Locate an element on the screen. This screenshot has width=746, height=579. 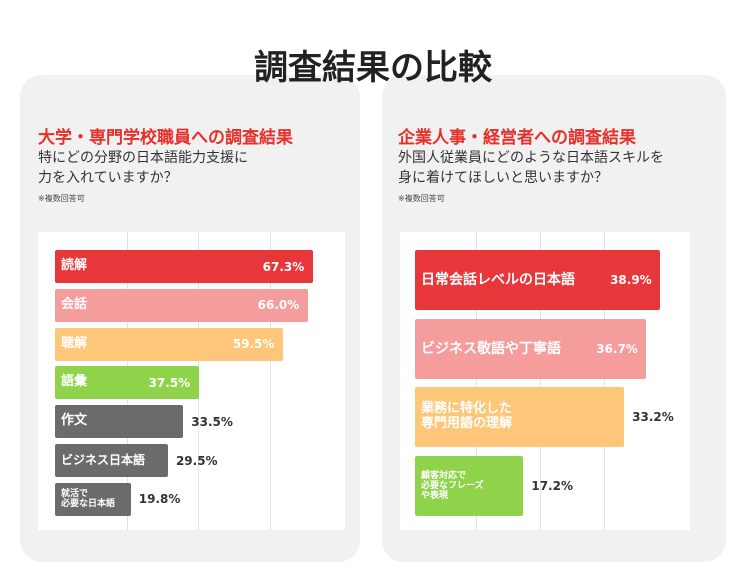
value-label: 33.5% is located at coordinates (212, 421).